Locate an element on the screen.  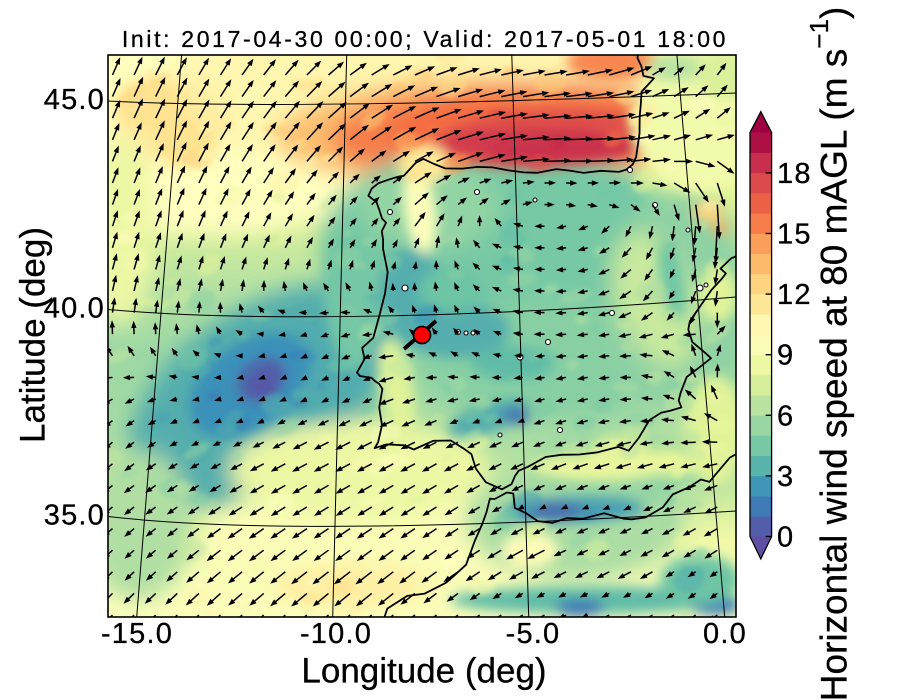
svg-text: 12 is located at coordinates (794, 295).